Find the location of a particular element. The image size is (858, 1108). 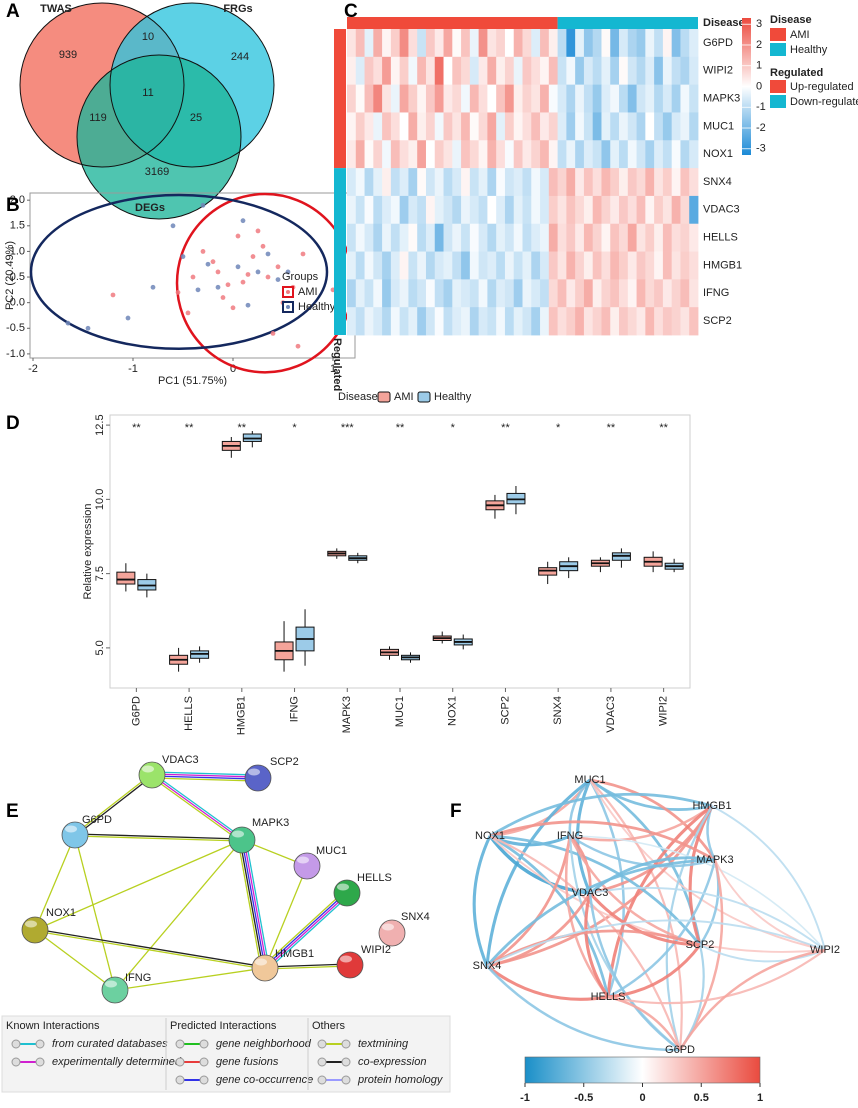

significance-label: ** is located at coordinates (136, 428).